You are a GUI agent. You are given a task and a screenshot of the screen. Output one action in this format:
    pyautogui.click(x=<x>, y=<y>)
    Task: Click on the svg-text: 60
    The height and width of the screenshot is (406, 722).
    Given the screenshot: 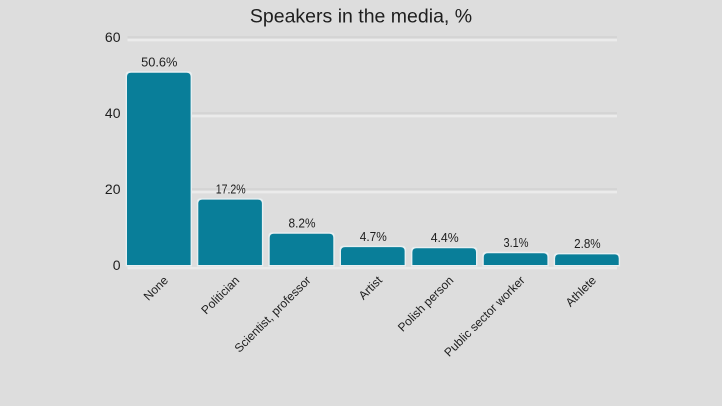 What is the action you would take?
    pyautogui.click(x=113, y=37)
    